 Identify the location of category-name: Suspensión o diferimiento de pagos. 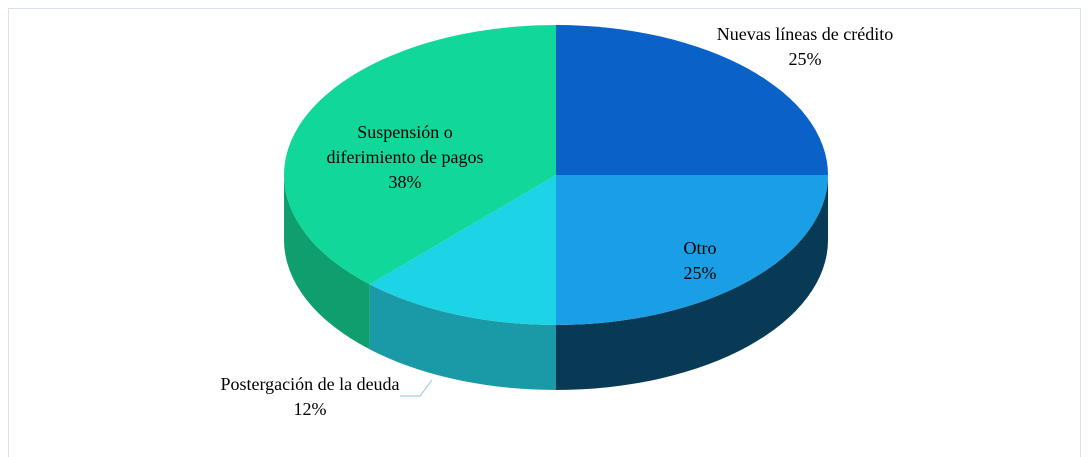
(405, 144).